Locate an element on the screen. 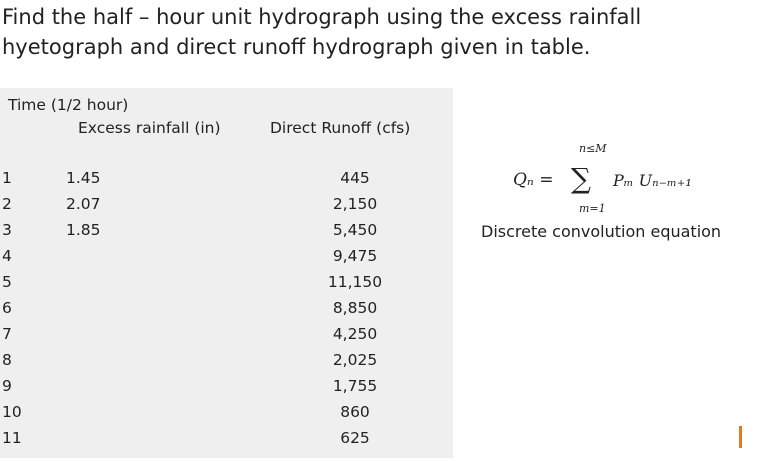 This screenshot has width=757, height=461. row-runoff: 11,150 is located at coordinates (355, 282).